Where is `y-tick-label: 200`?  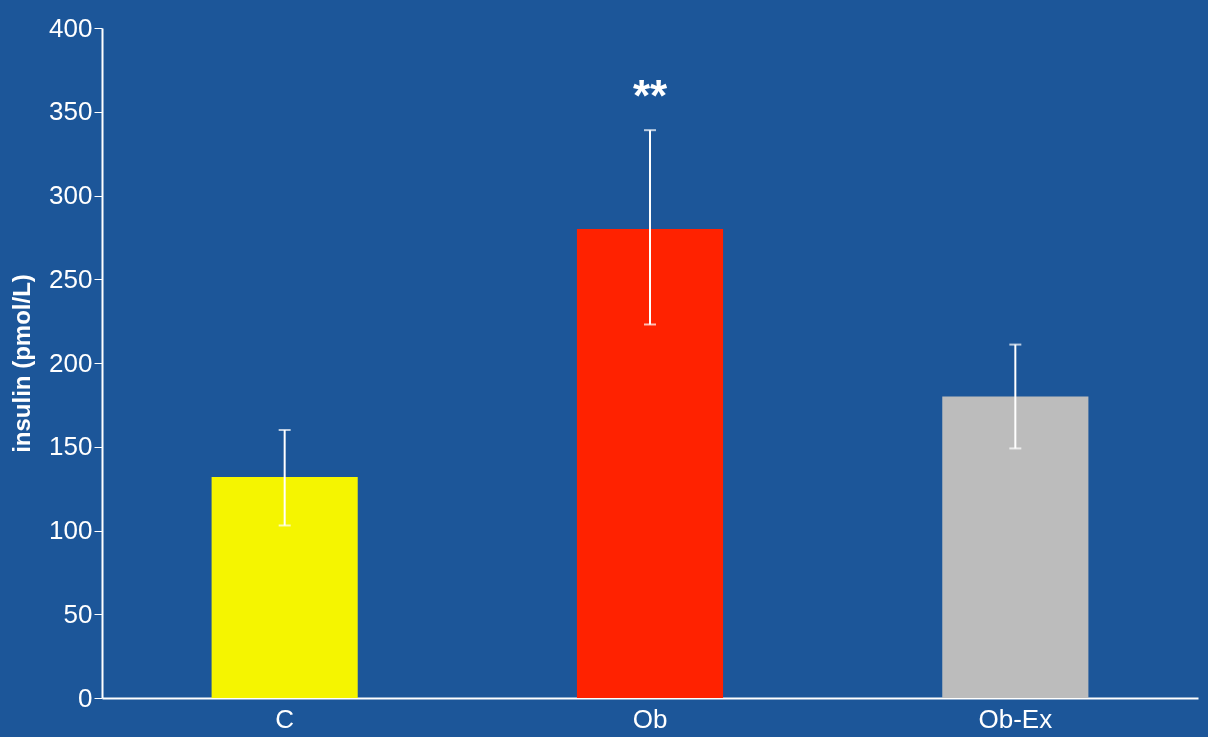
y-tick-label: 200 is located at coordinates (71, 362).